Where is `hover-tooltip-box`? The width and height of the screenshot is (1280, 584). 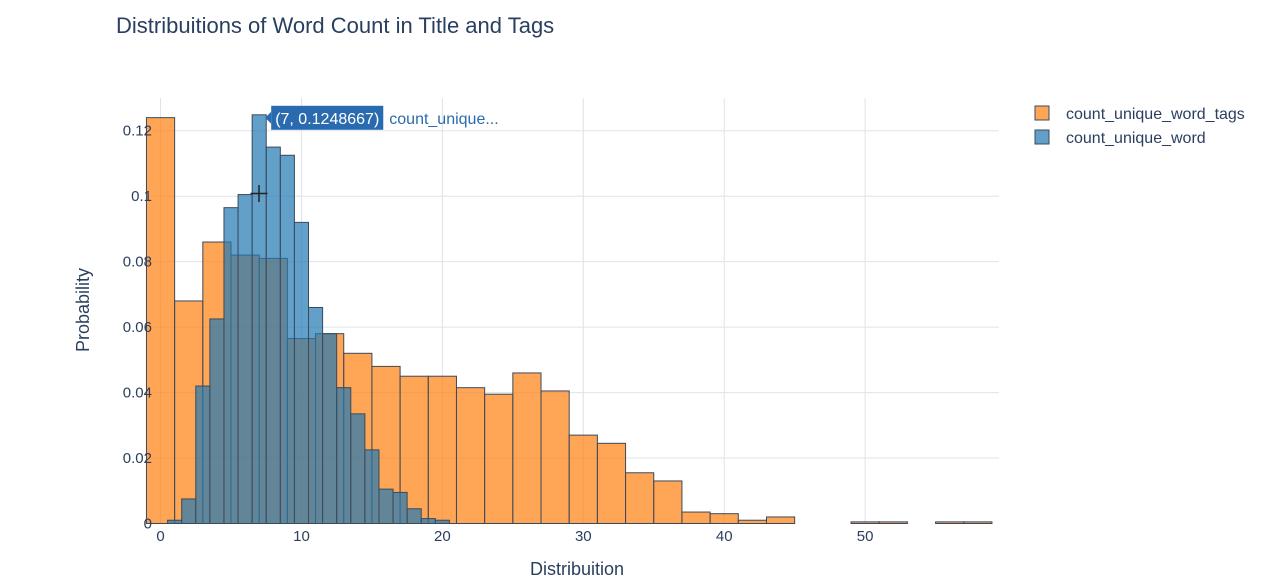
hover-tooltip-box is located at coordinates (327, 117).